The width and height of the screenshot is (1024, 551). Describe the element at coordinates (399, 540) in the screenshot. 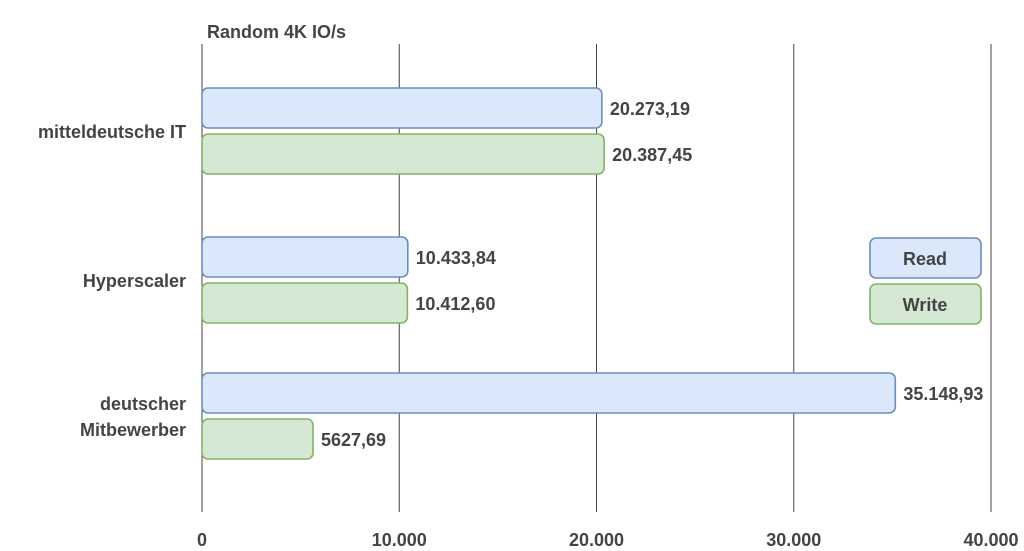

I see `x-tick-label: 10.000` at that location.